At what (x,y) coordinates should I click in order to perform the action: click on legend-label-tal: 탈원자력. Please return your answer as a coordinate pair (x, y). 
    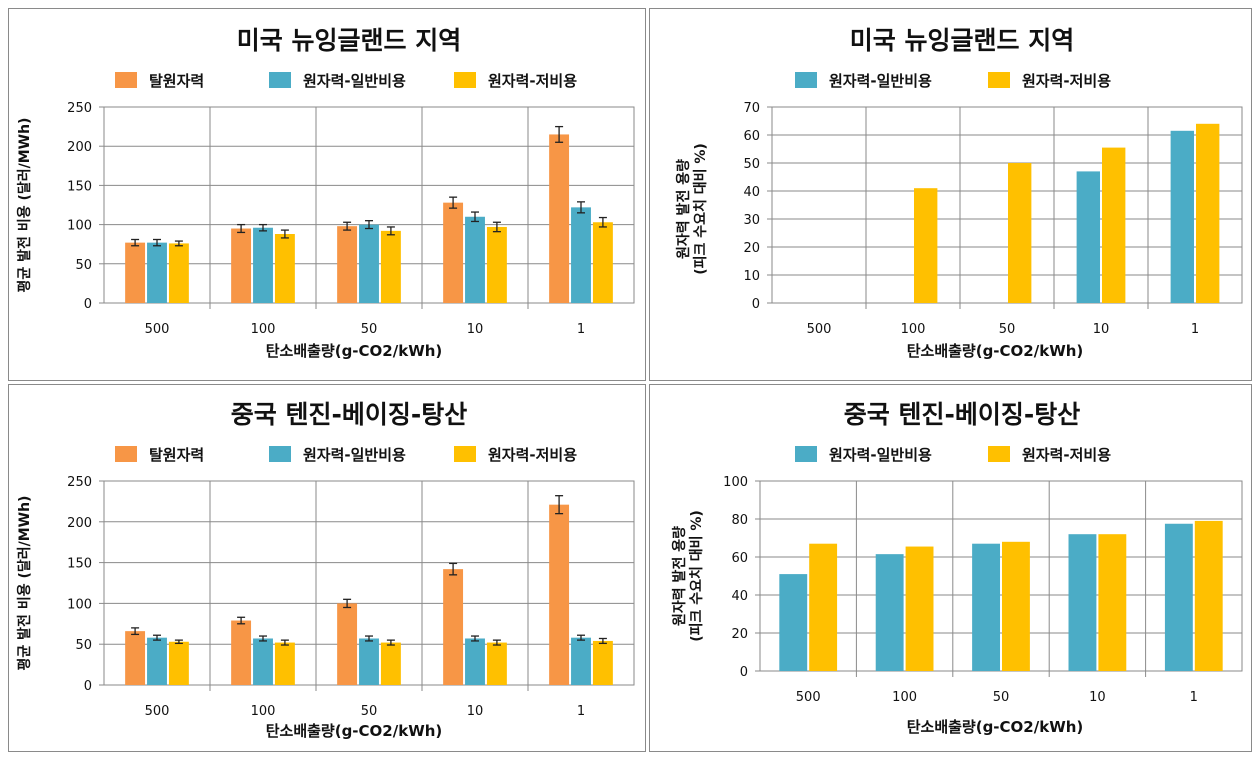
    Looking at the image, I should click on (176, 81).